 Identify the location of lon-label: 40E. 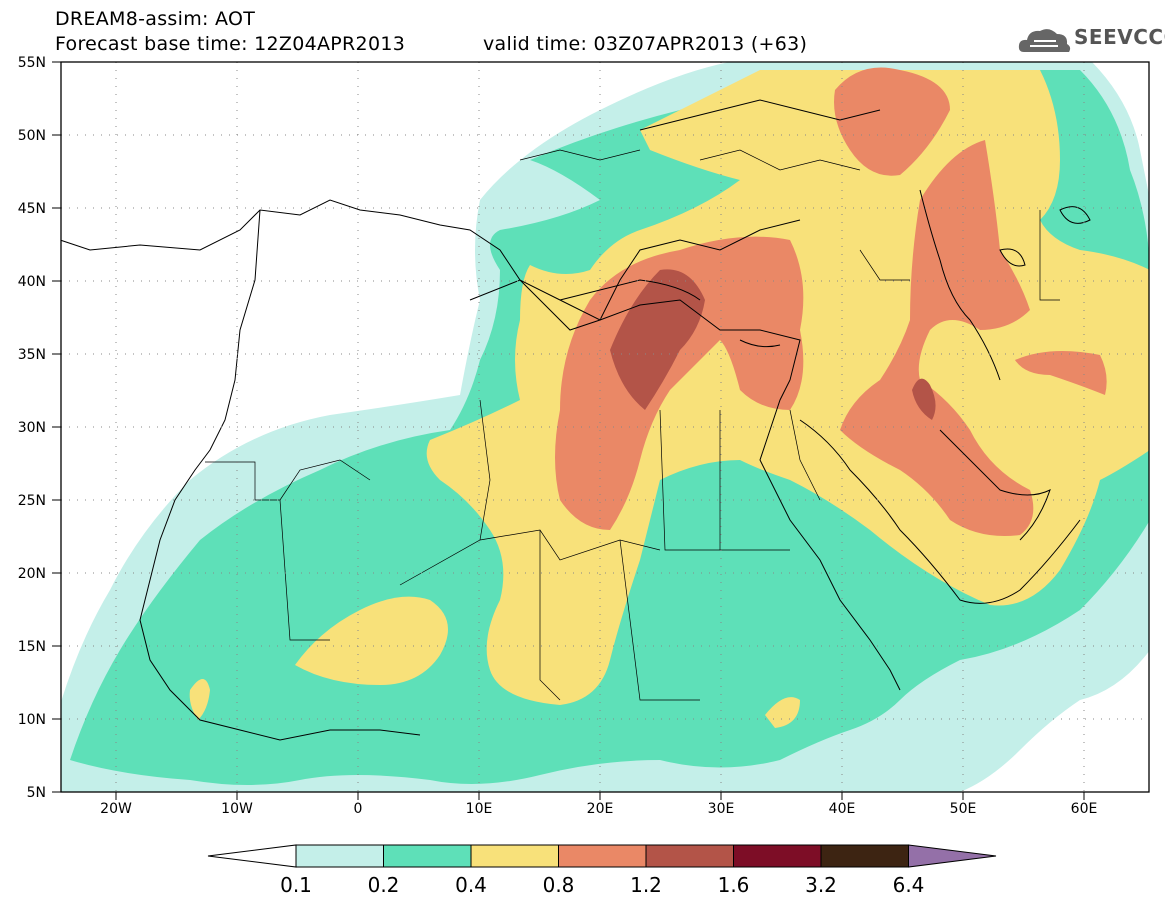
(842, 809).